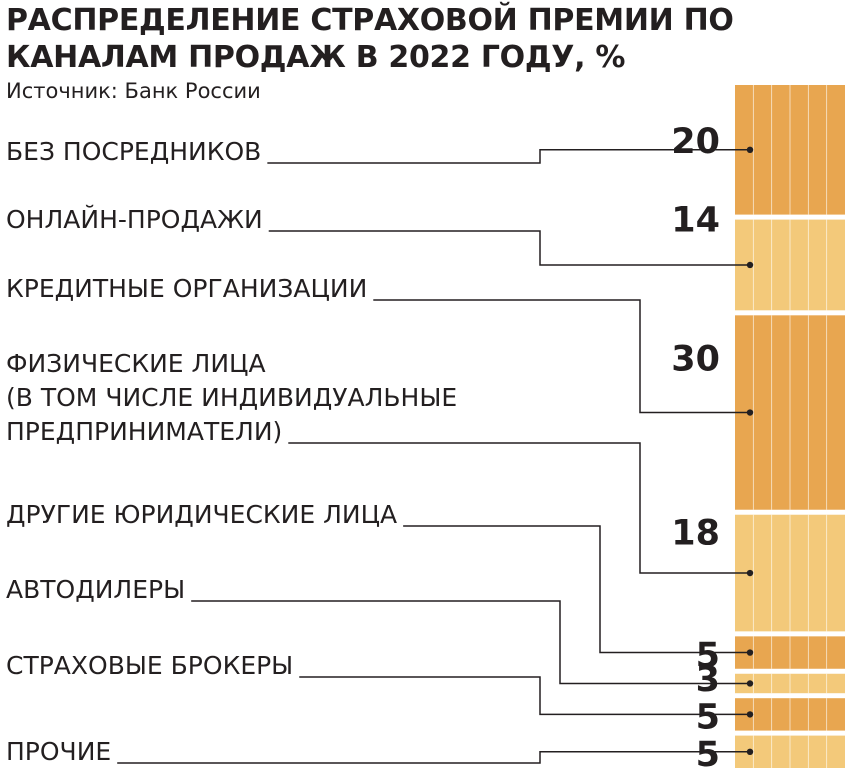  I want to click on category-label: (В ТОМ ЧИСЛЕ ИНДИВИДУАЛЬНЫЕ, so click(231, 397).